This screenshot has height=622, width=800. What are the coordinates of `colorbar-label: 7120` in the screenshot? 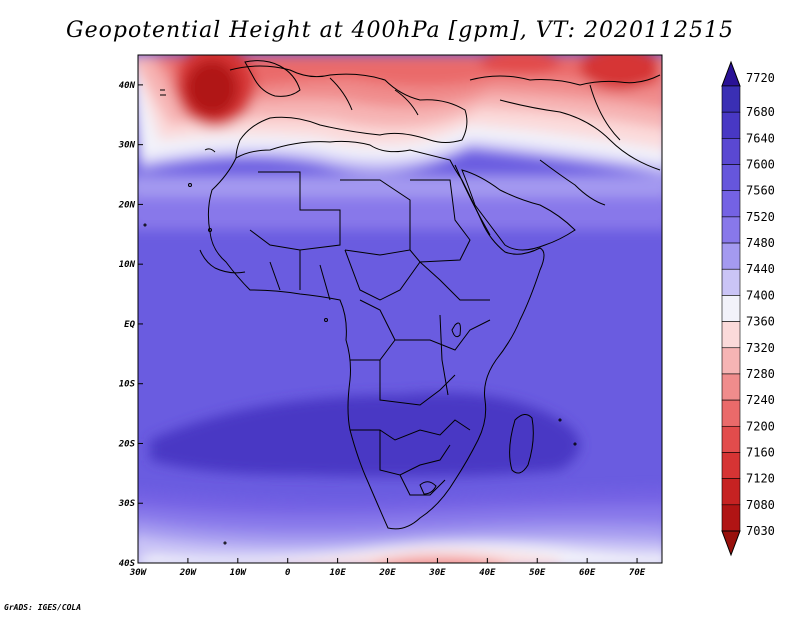 It's located at (760, 479).